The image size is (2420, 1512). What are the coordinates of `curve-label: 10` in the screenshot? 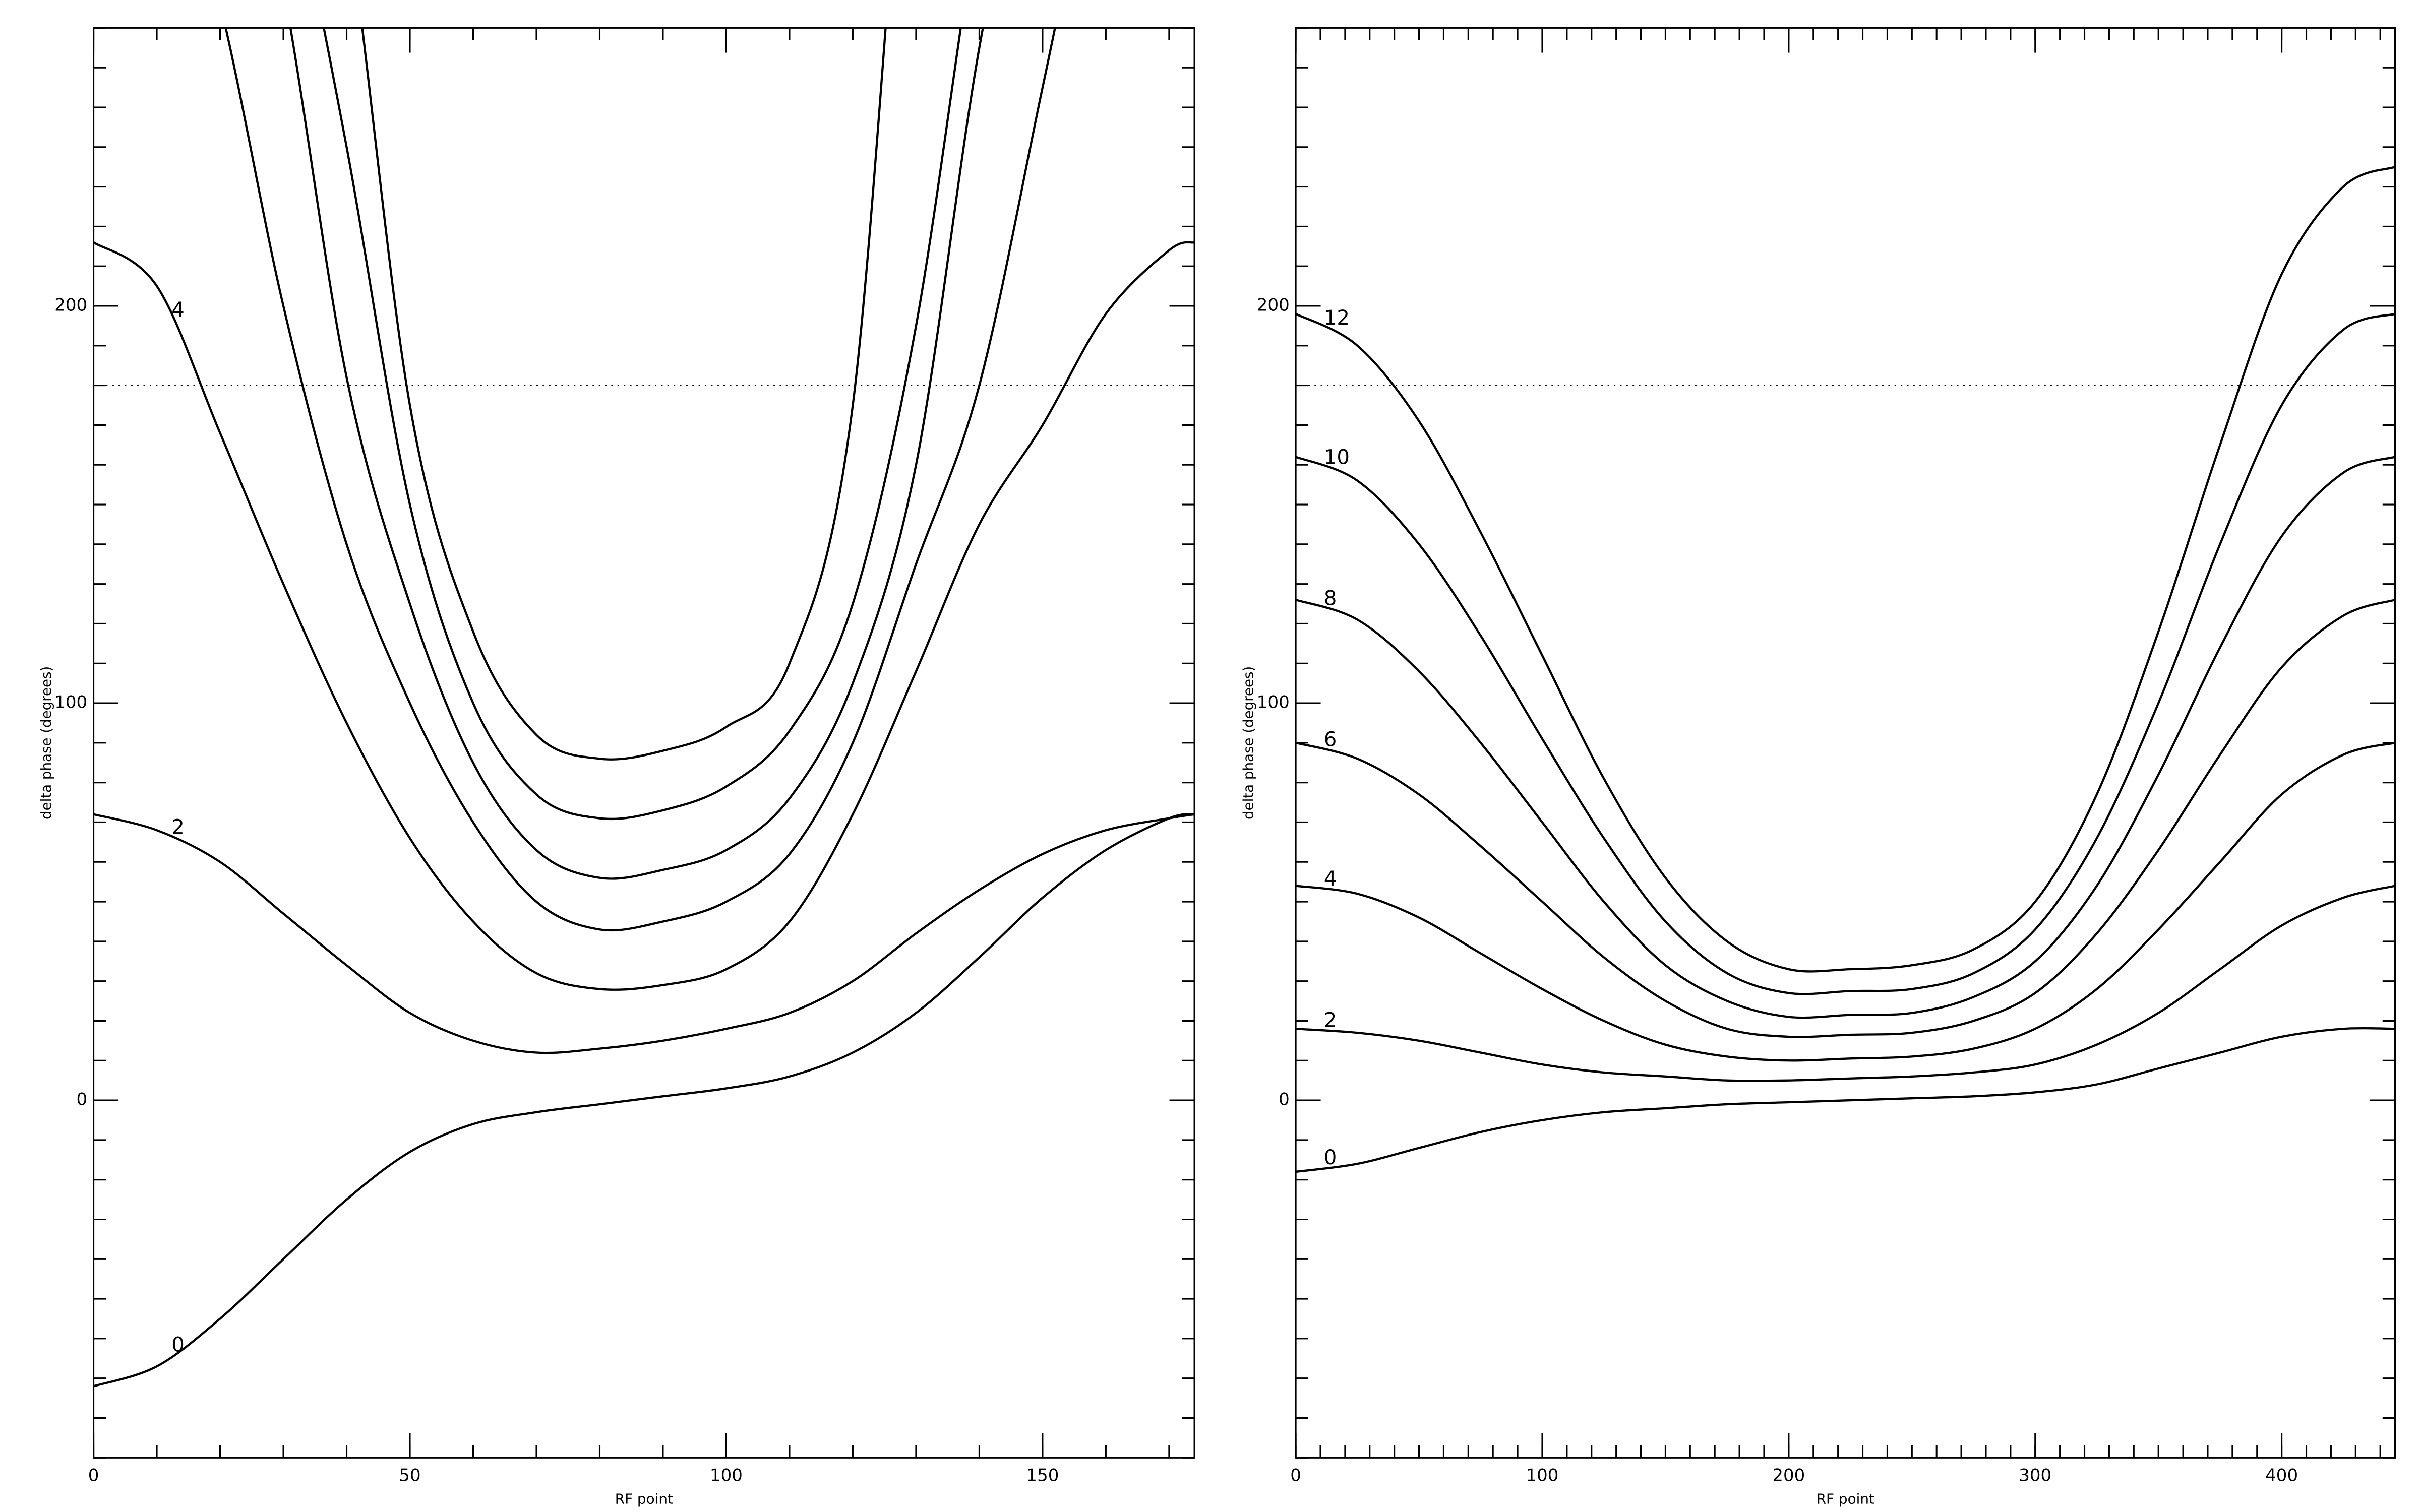 It's located at (1337, 458).